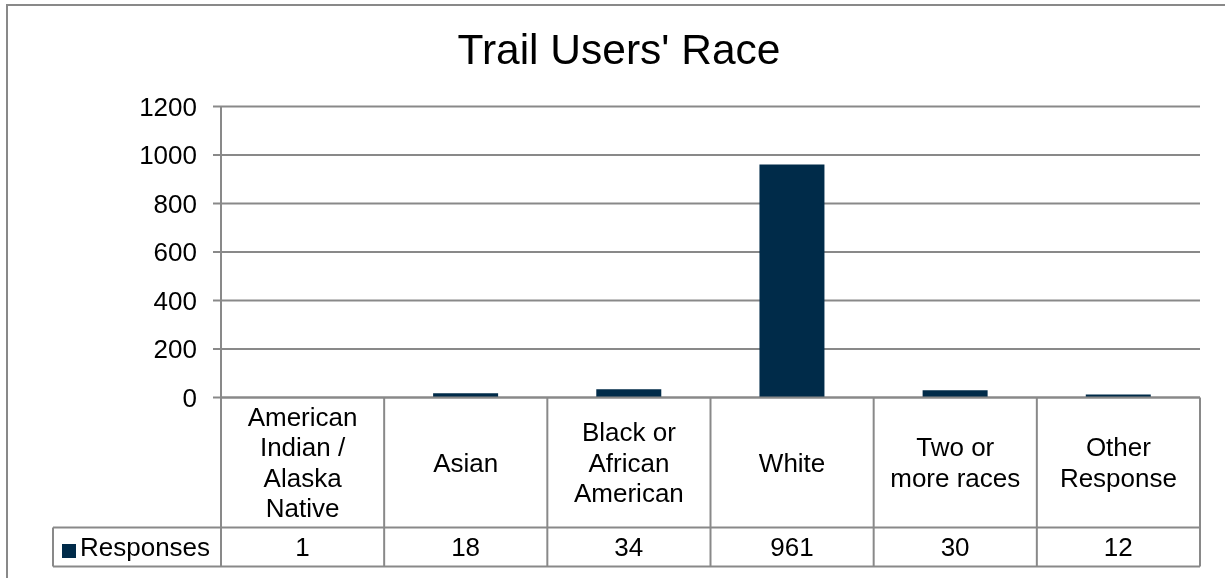  I want to click on x-tick-label: Asian, so click(466, 462).